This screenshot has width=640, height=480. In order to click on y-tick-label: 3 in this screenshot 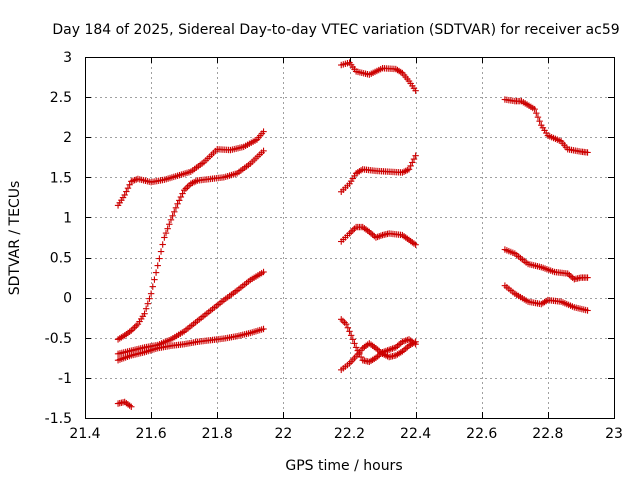, I will do `click(67, 58)`.